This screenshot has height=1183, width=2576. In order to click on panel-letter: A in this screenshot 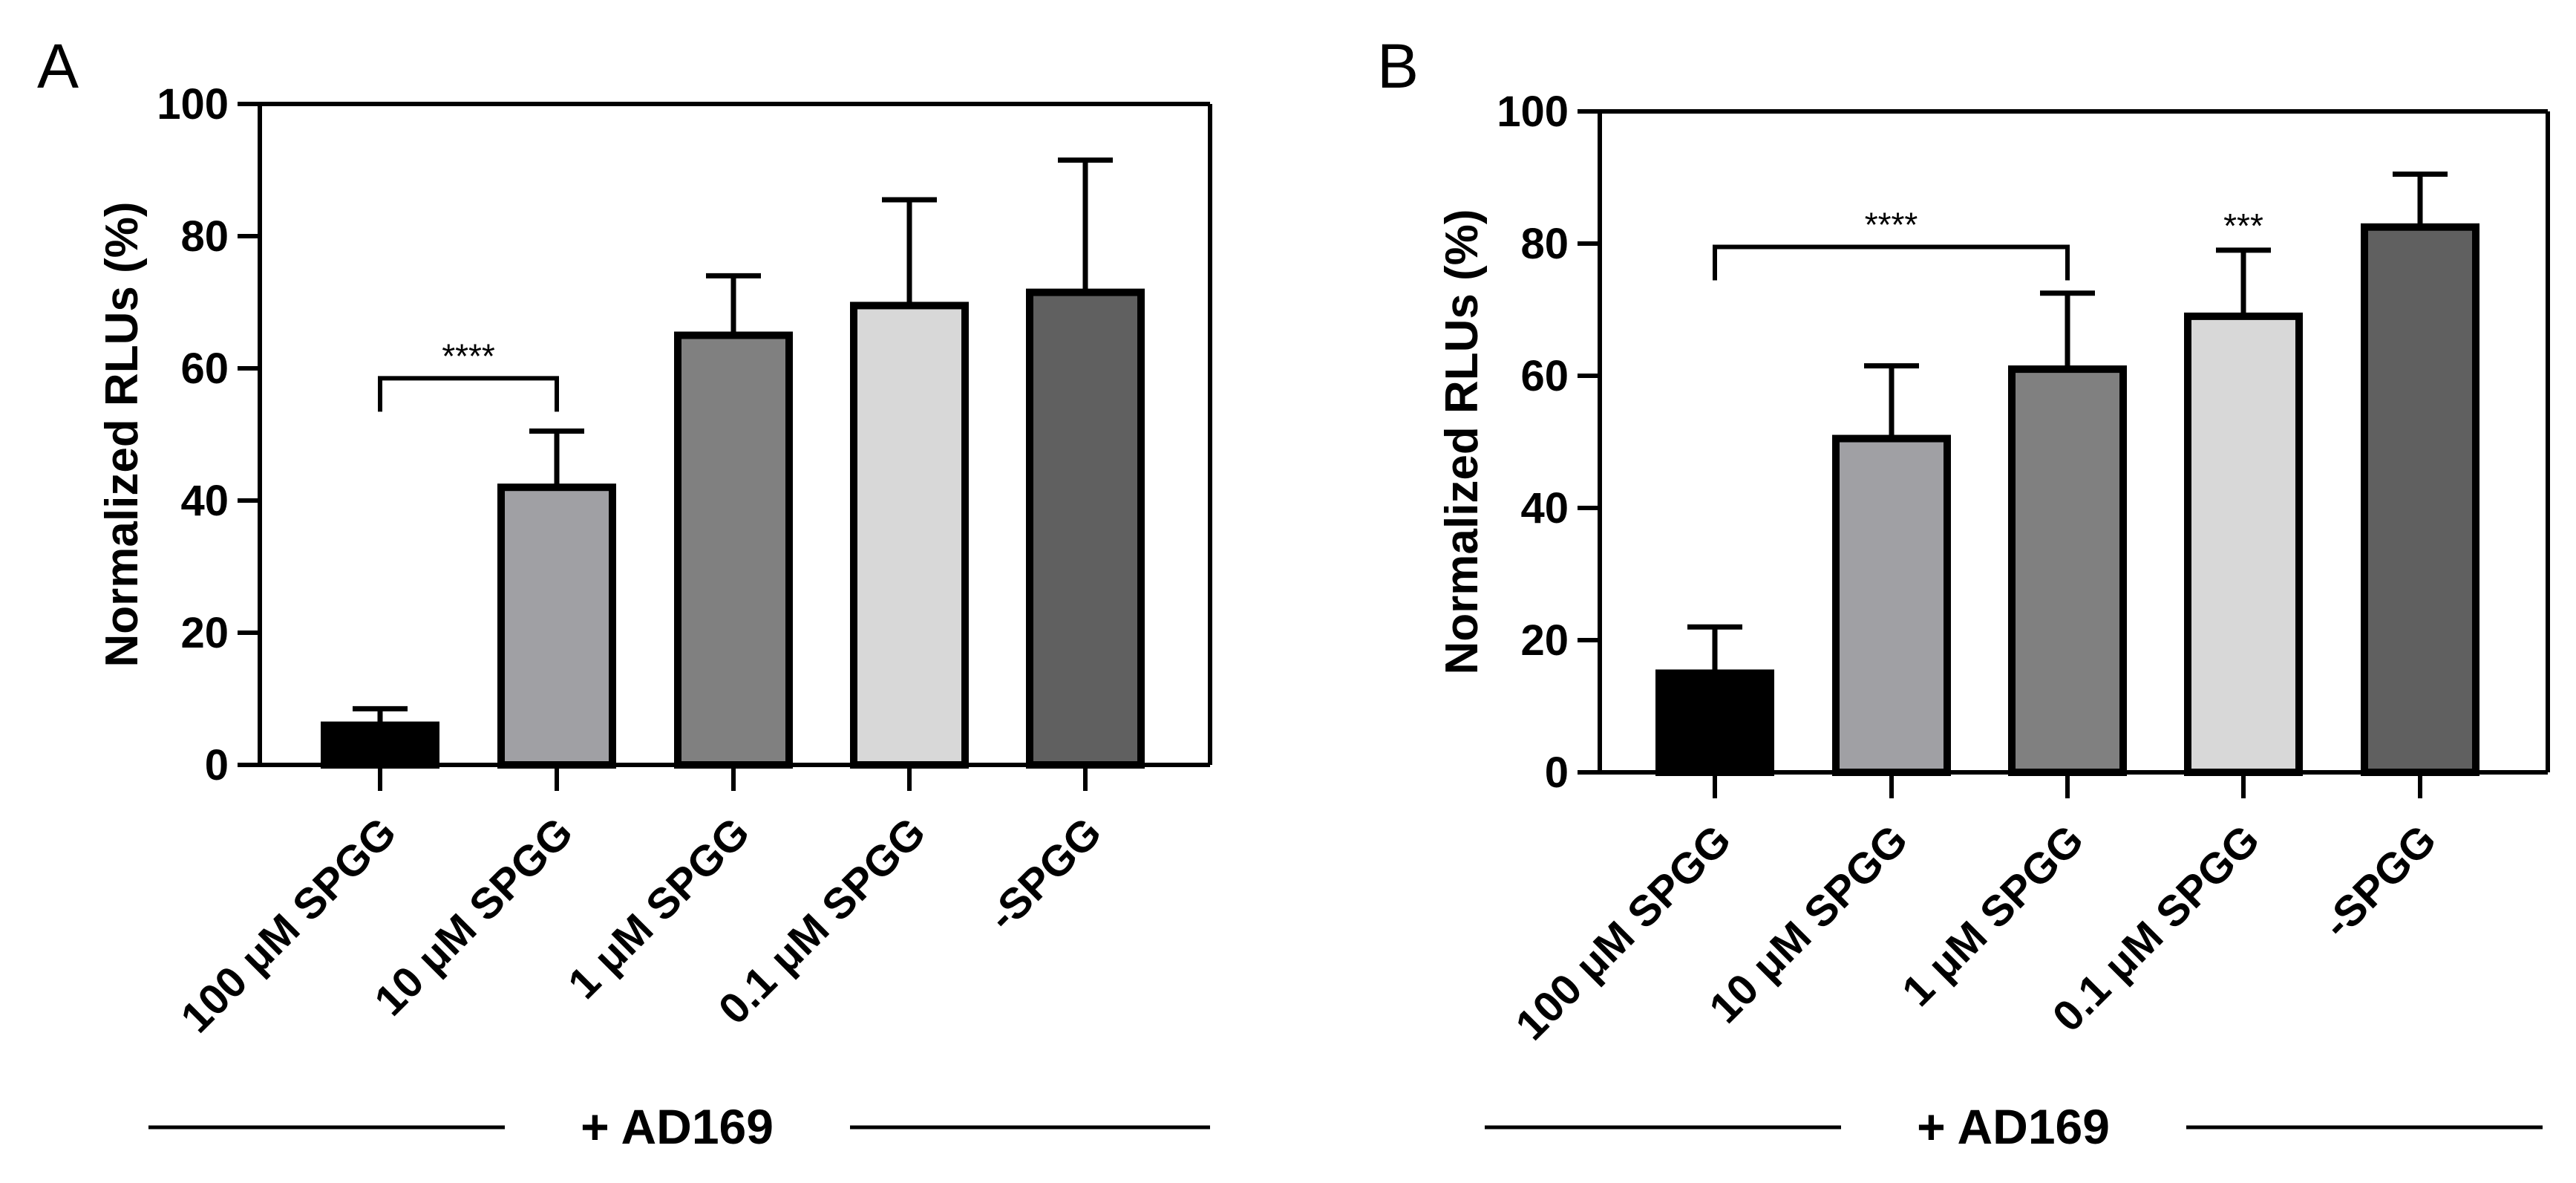, I will do `click(58, 66)`.